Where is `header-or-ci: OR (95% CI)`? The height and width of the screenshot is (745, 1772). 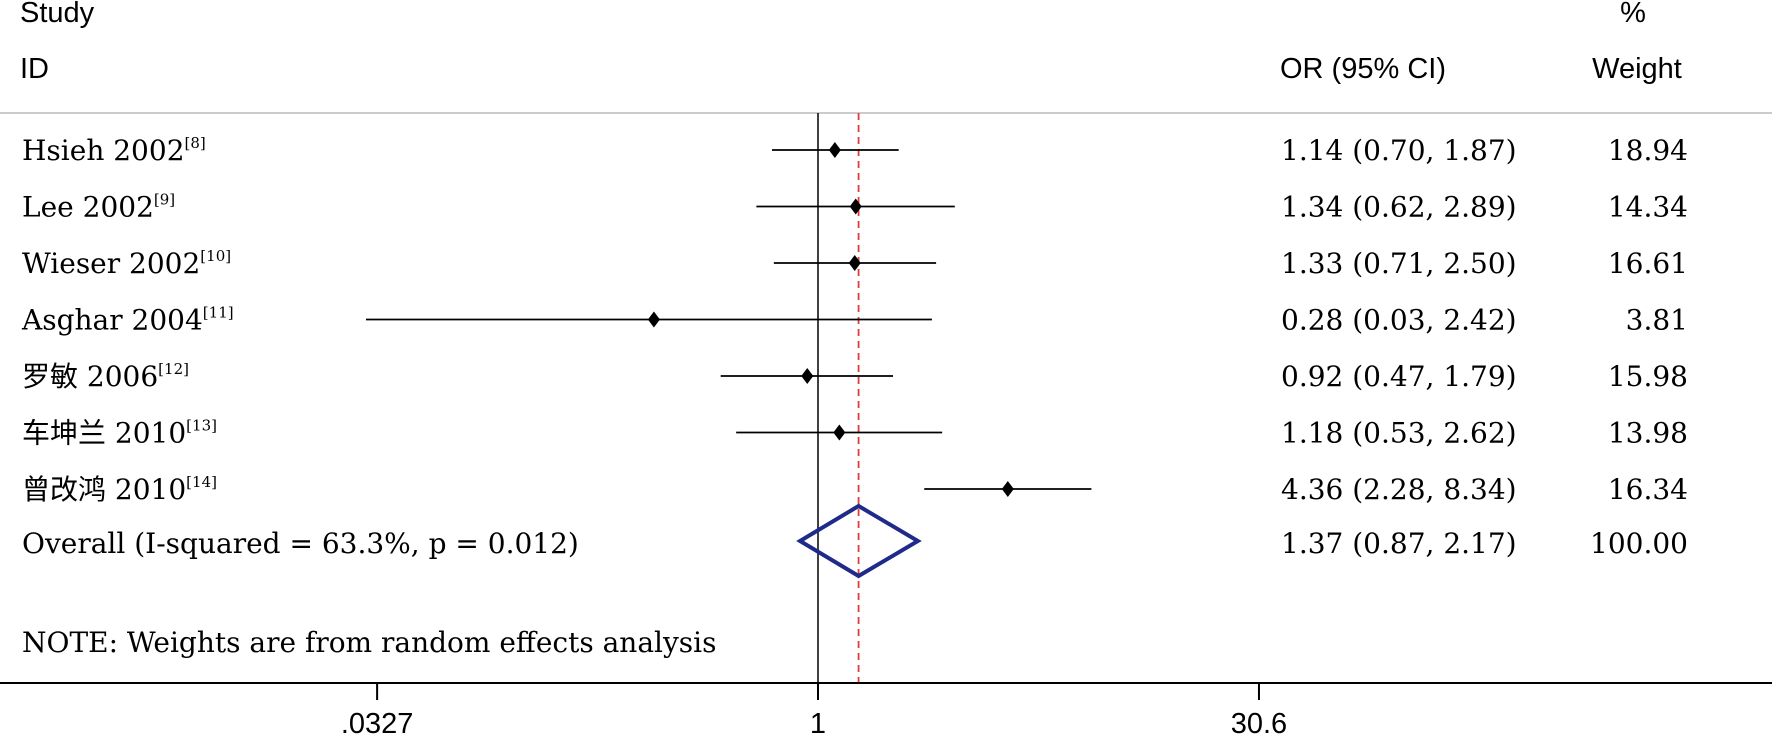 header-or-ci: OR (95% CI) is located at coordinates (1363, 69).